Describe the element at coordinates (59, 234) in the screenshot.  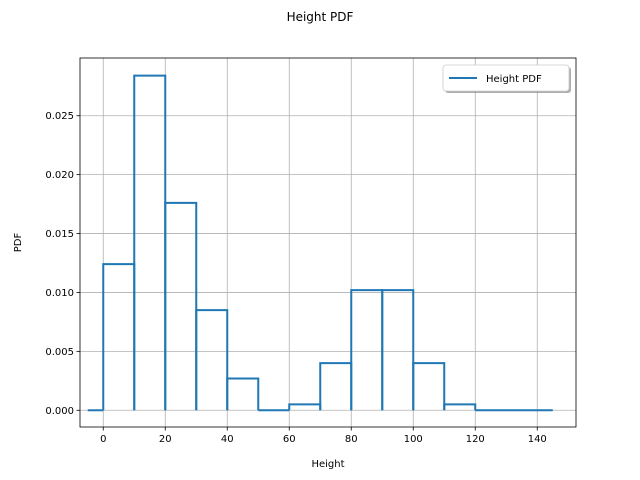
I see `y-tick-label: 0.015` at that location.